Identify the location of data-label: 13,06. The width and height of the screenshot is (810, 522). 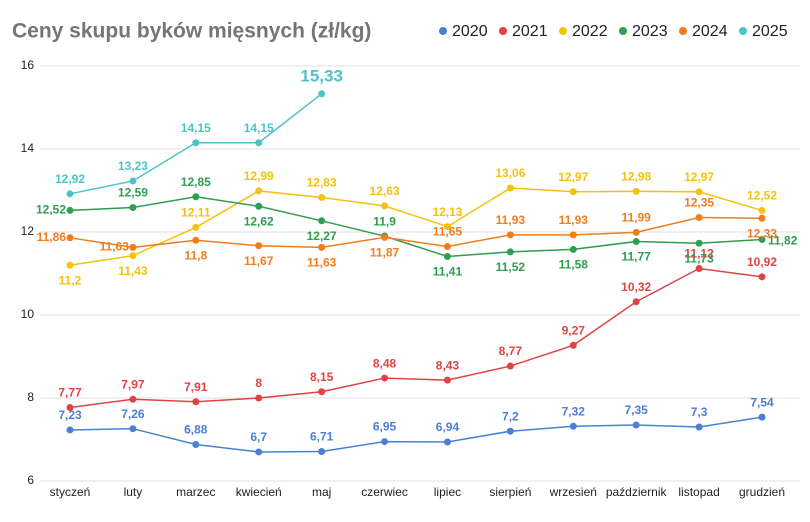
(510, 173).